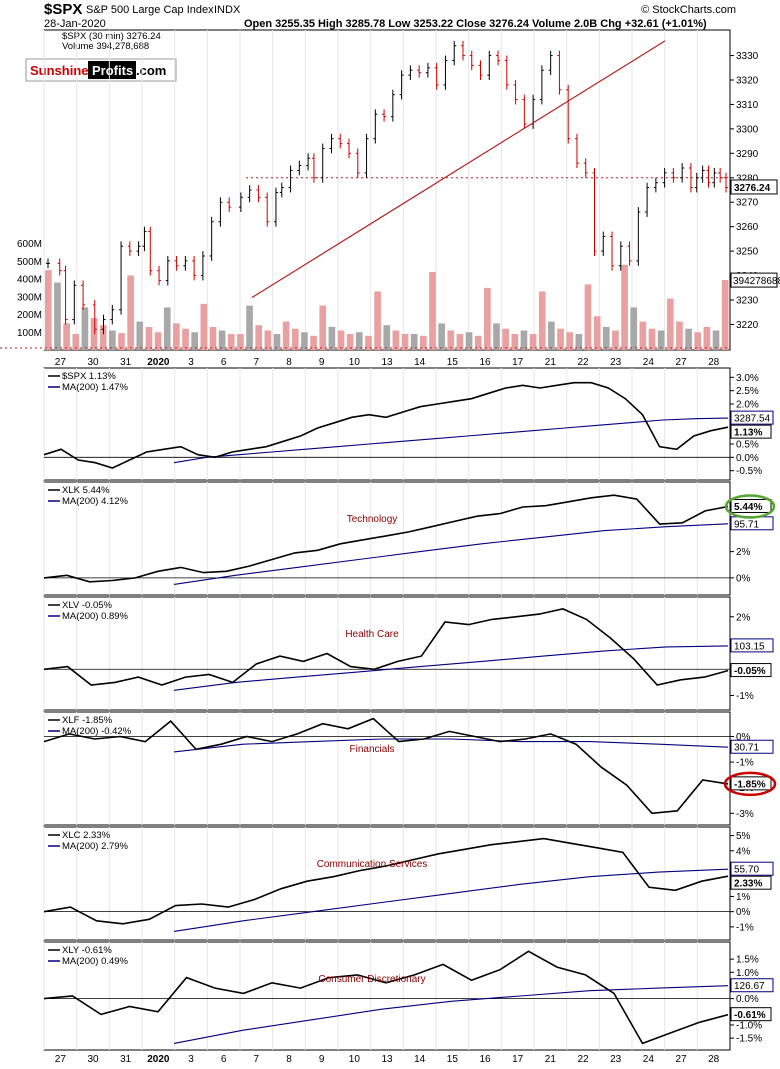 This screenshot has height=1069, width=780. I want to click on x-tick-label: 6, so click(224, 1059).